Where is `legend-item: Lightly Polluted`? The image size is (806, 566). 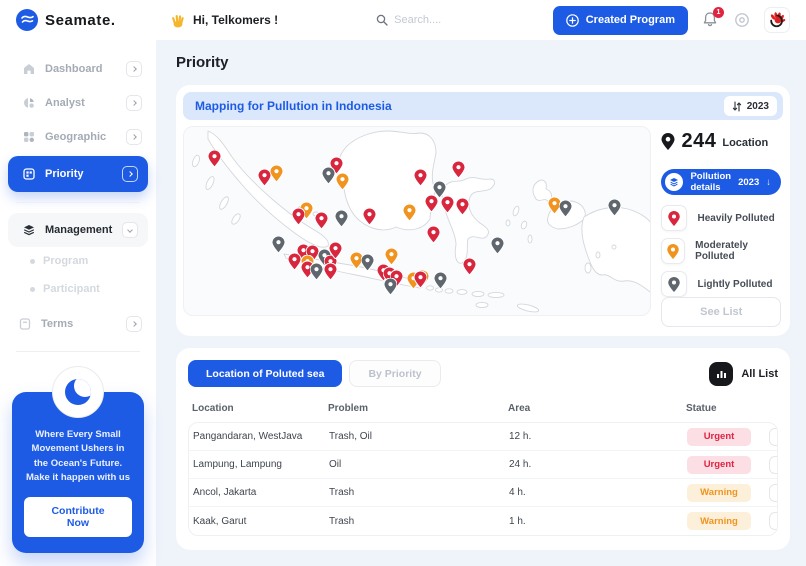 legend-item: Lightly Polluted is located at coordinates (721, 284).